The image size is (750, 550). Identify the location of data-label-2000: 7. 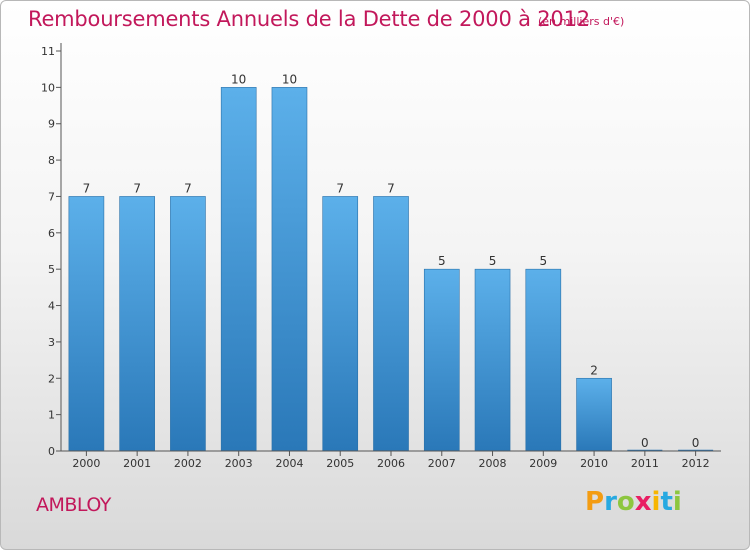
(87, 188).